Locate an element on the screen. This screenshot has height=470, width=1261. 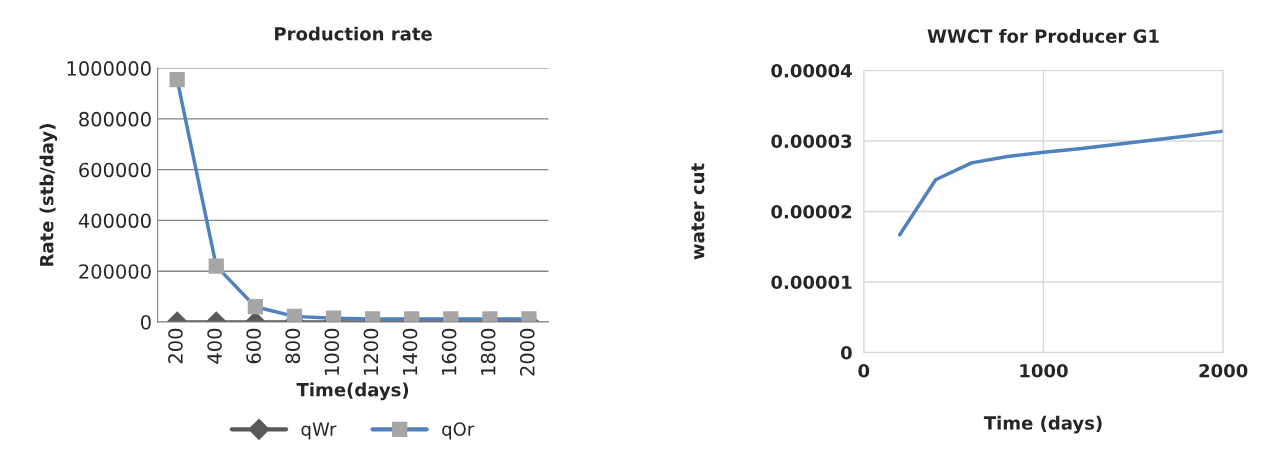
y-tick-label: 0.00002 is located at coordinates (811, 211).